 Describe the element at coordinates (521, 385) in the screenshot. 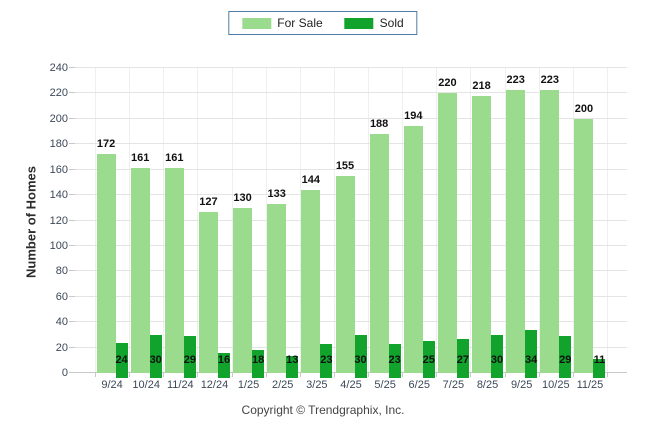

I see `x-axis-label: 9/25` at that location.